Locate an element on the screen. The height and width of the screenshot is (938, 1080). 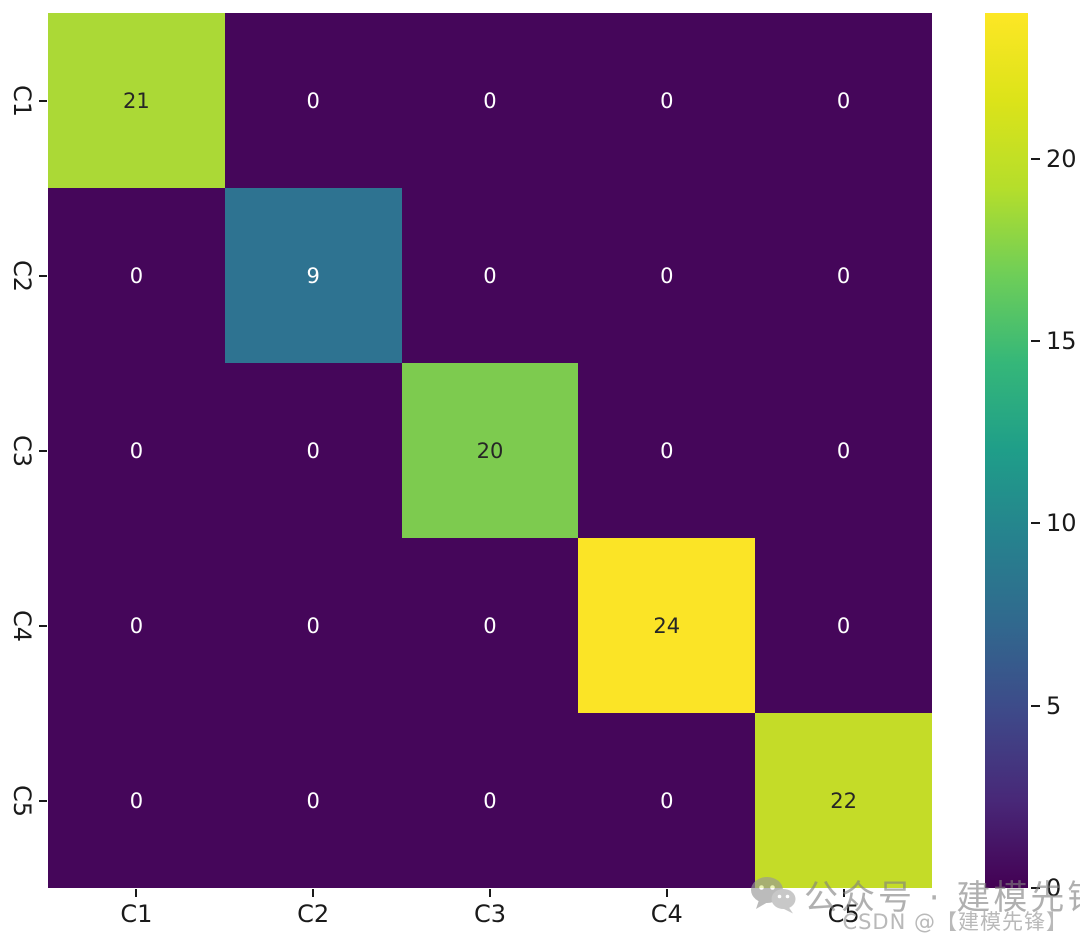
heatmap-cell-C1-C3: 0 is located at coordinates (490, 100).